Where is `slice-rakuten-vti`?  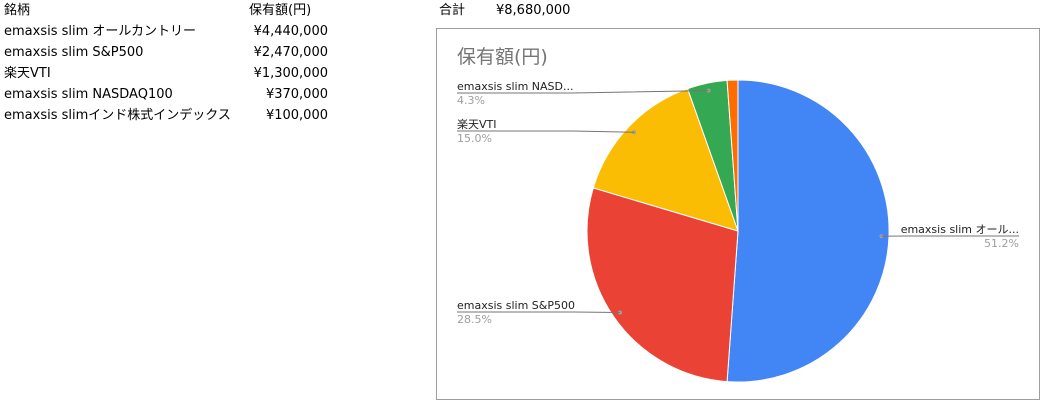
slice-rakuten-vti is located at coordinates (665, 160).